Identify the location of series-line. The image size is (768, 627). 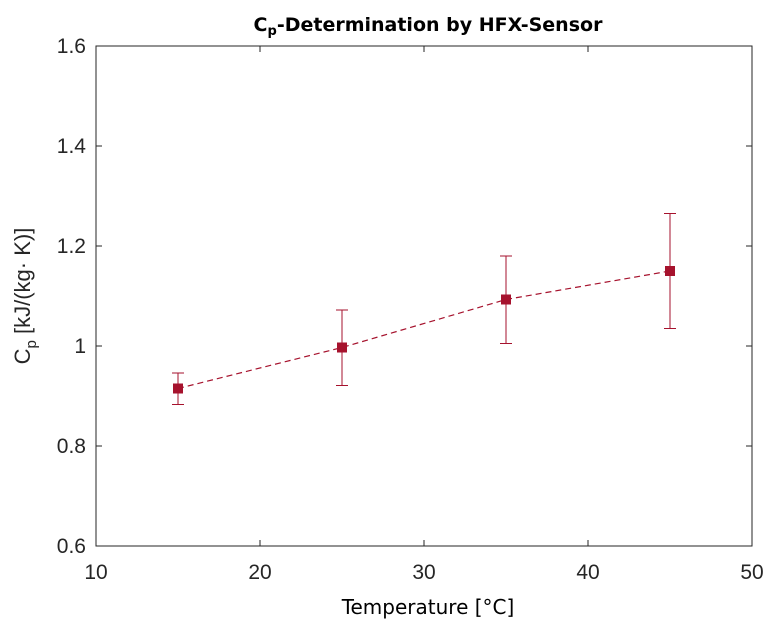
(424, 330).